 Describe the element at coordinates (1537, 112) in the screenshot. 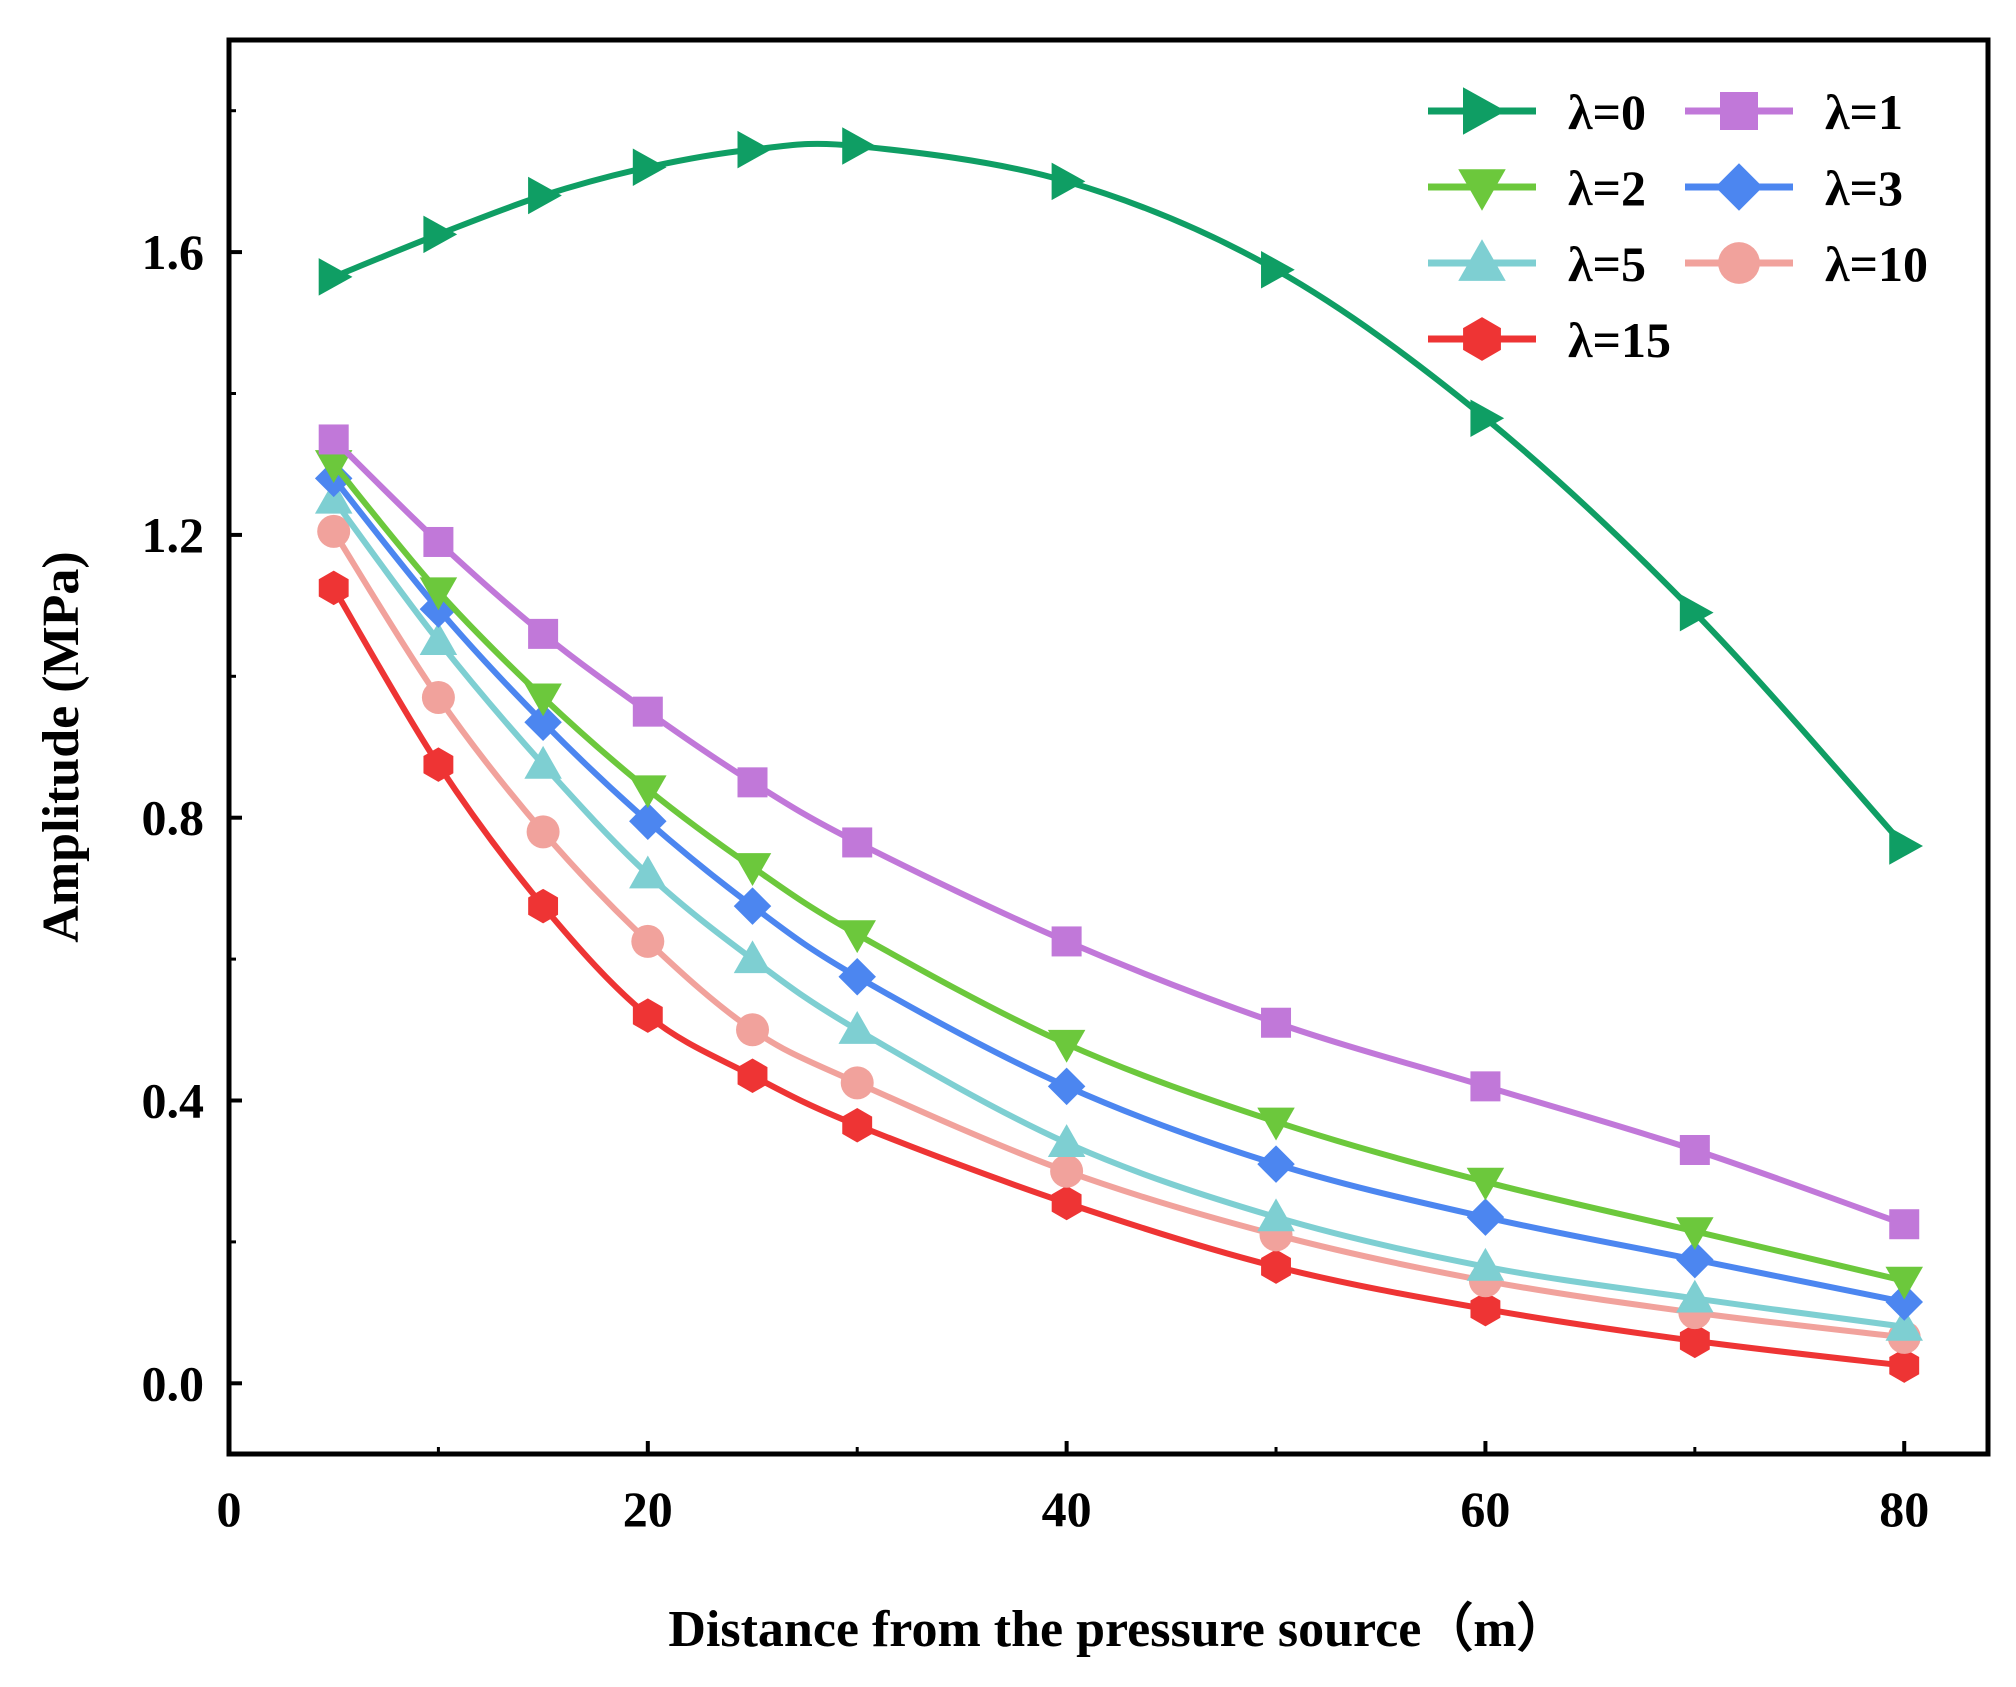

I see `legend-item: λ=0` at that location.